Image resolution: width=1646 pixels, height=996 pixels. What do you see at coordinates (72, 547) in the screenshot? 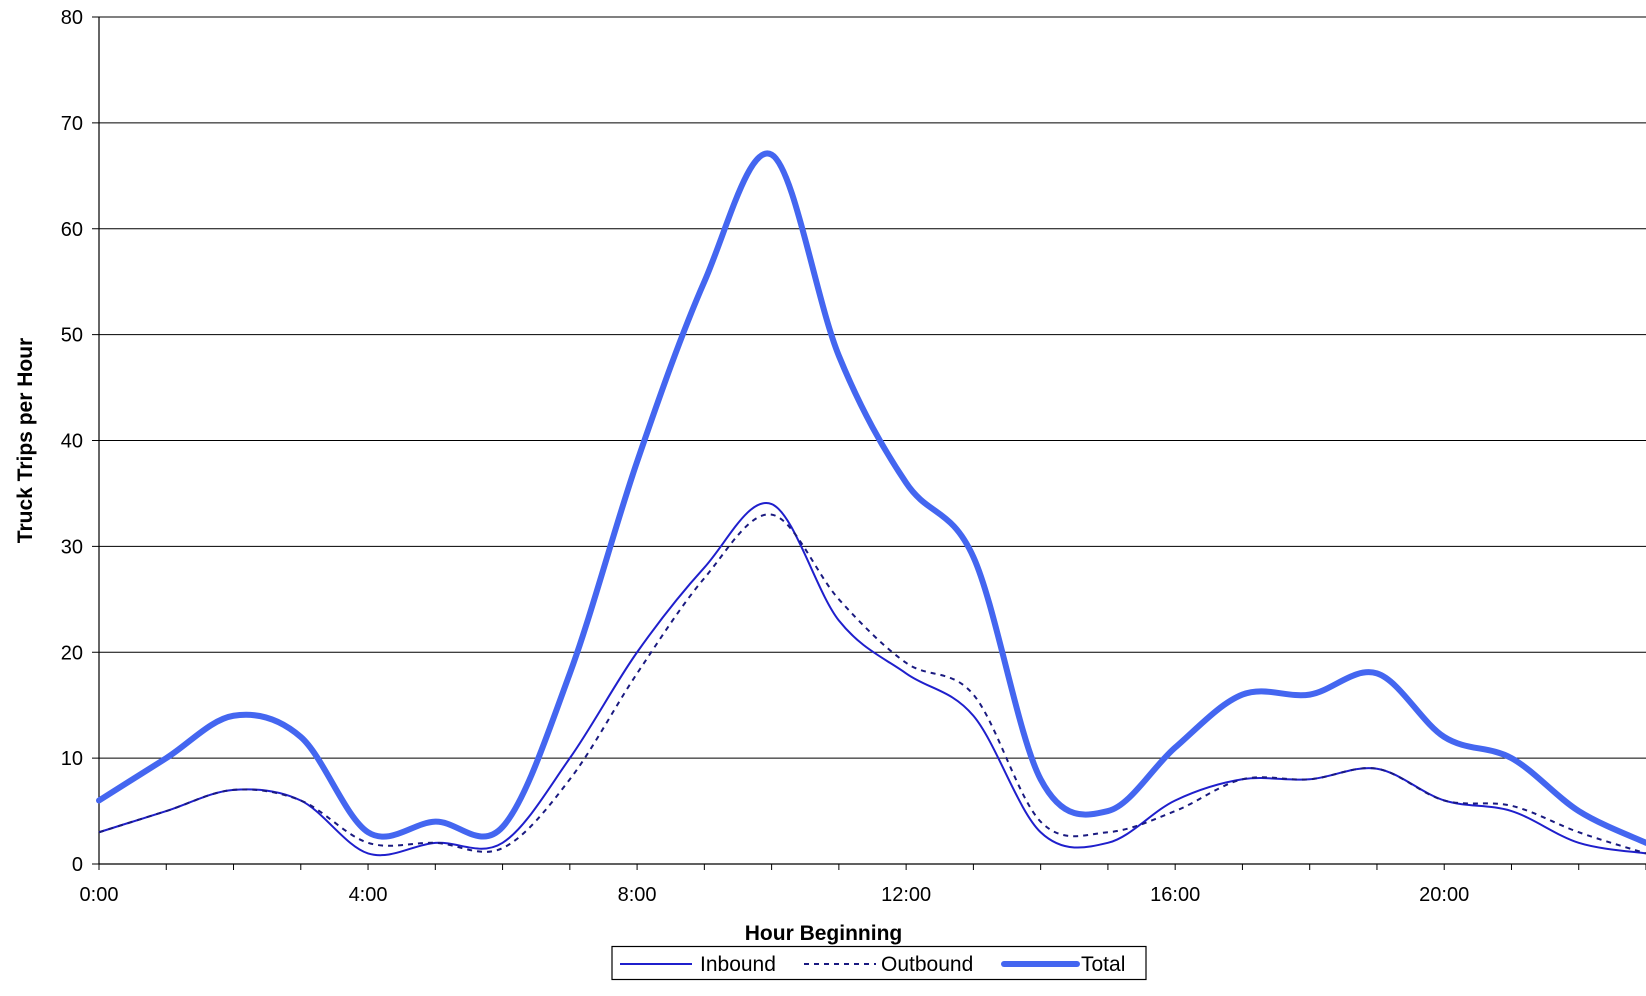
I see `y-tick-label: 30` at bounding box center [72, 547].